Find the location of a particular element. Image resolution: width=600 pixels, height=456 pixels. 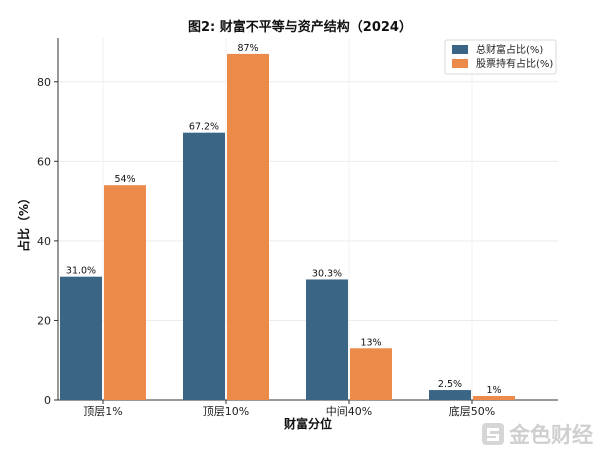

x-tick-label: 中间40% is located at coordinates (349, 411).